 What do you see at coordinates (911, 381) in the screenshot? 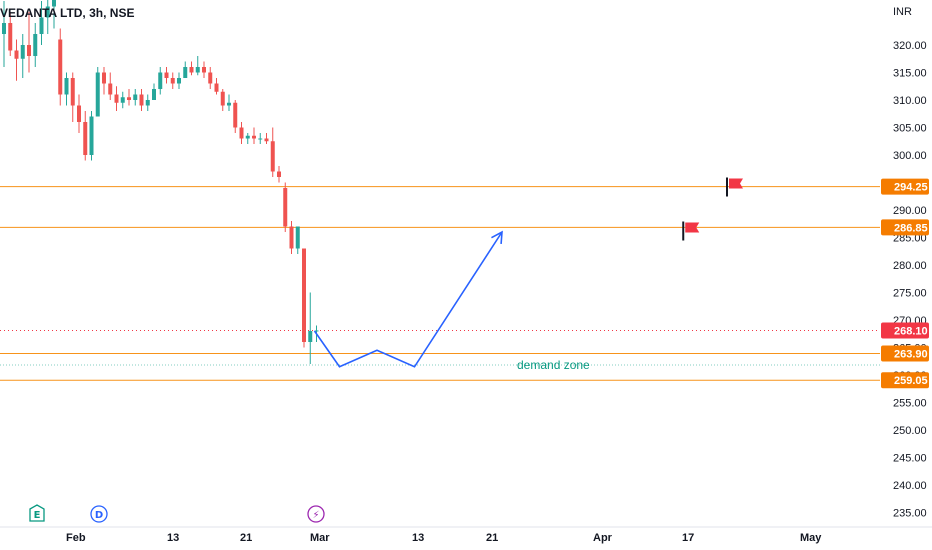
I see `level-price-label: 259.05` at bounding box center [911, 381].